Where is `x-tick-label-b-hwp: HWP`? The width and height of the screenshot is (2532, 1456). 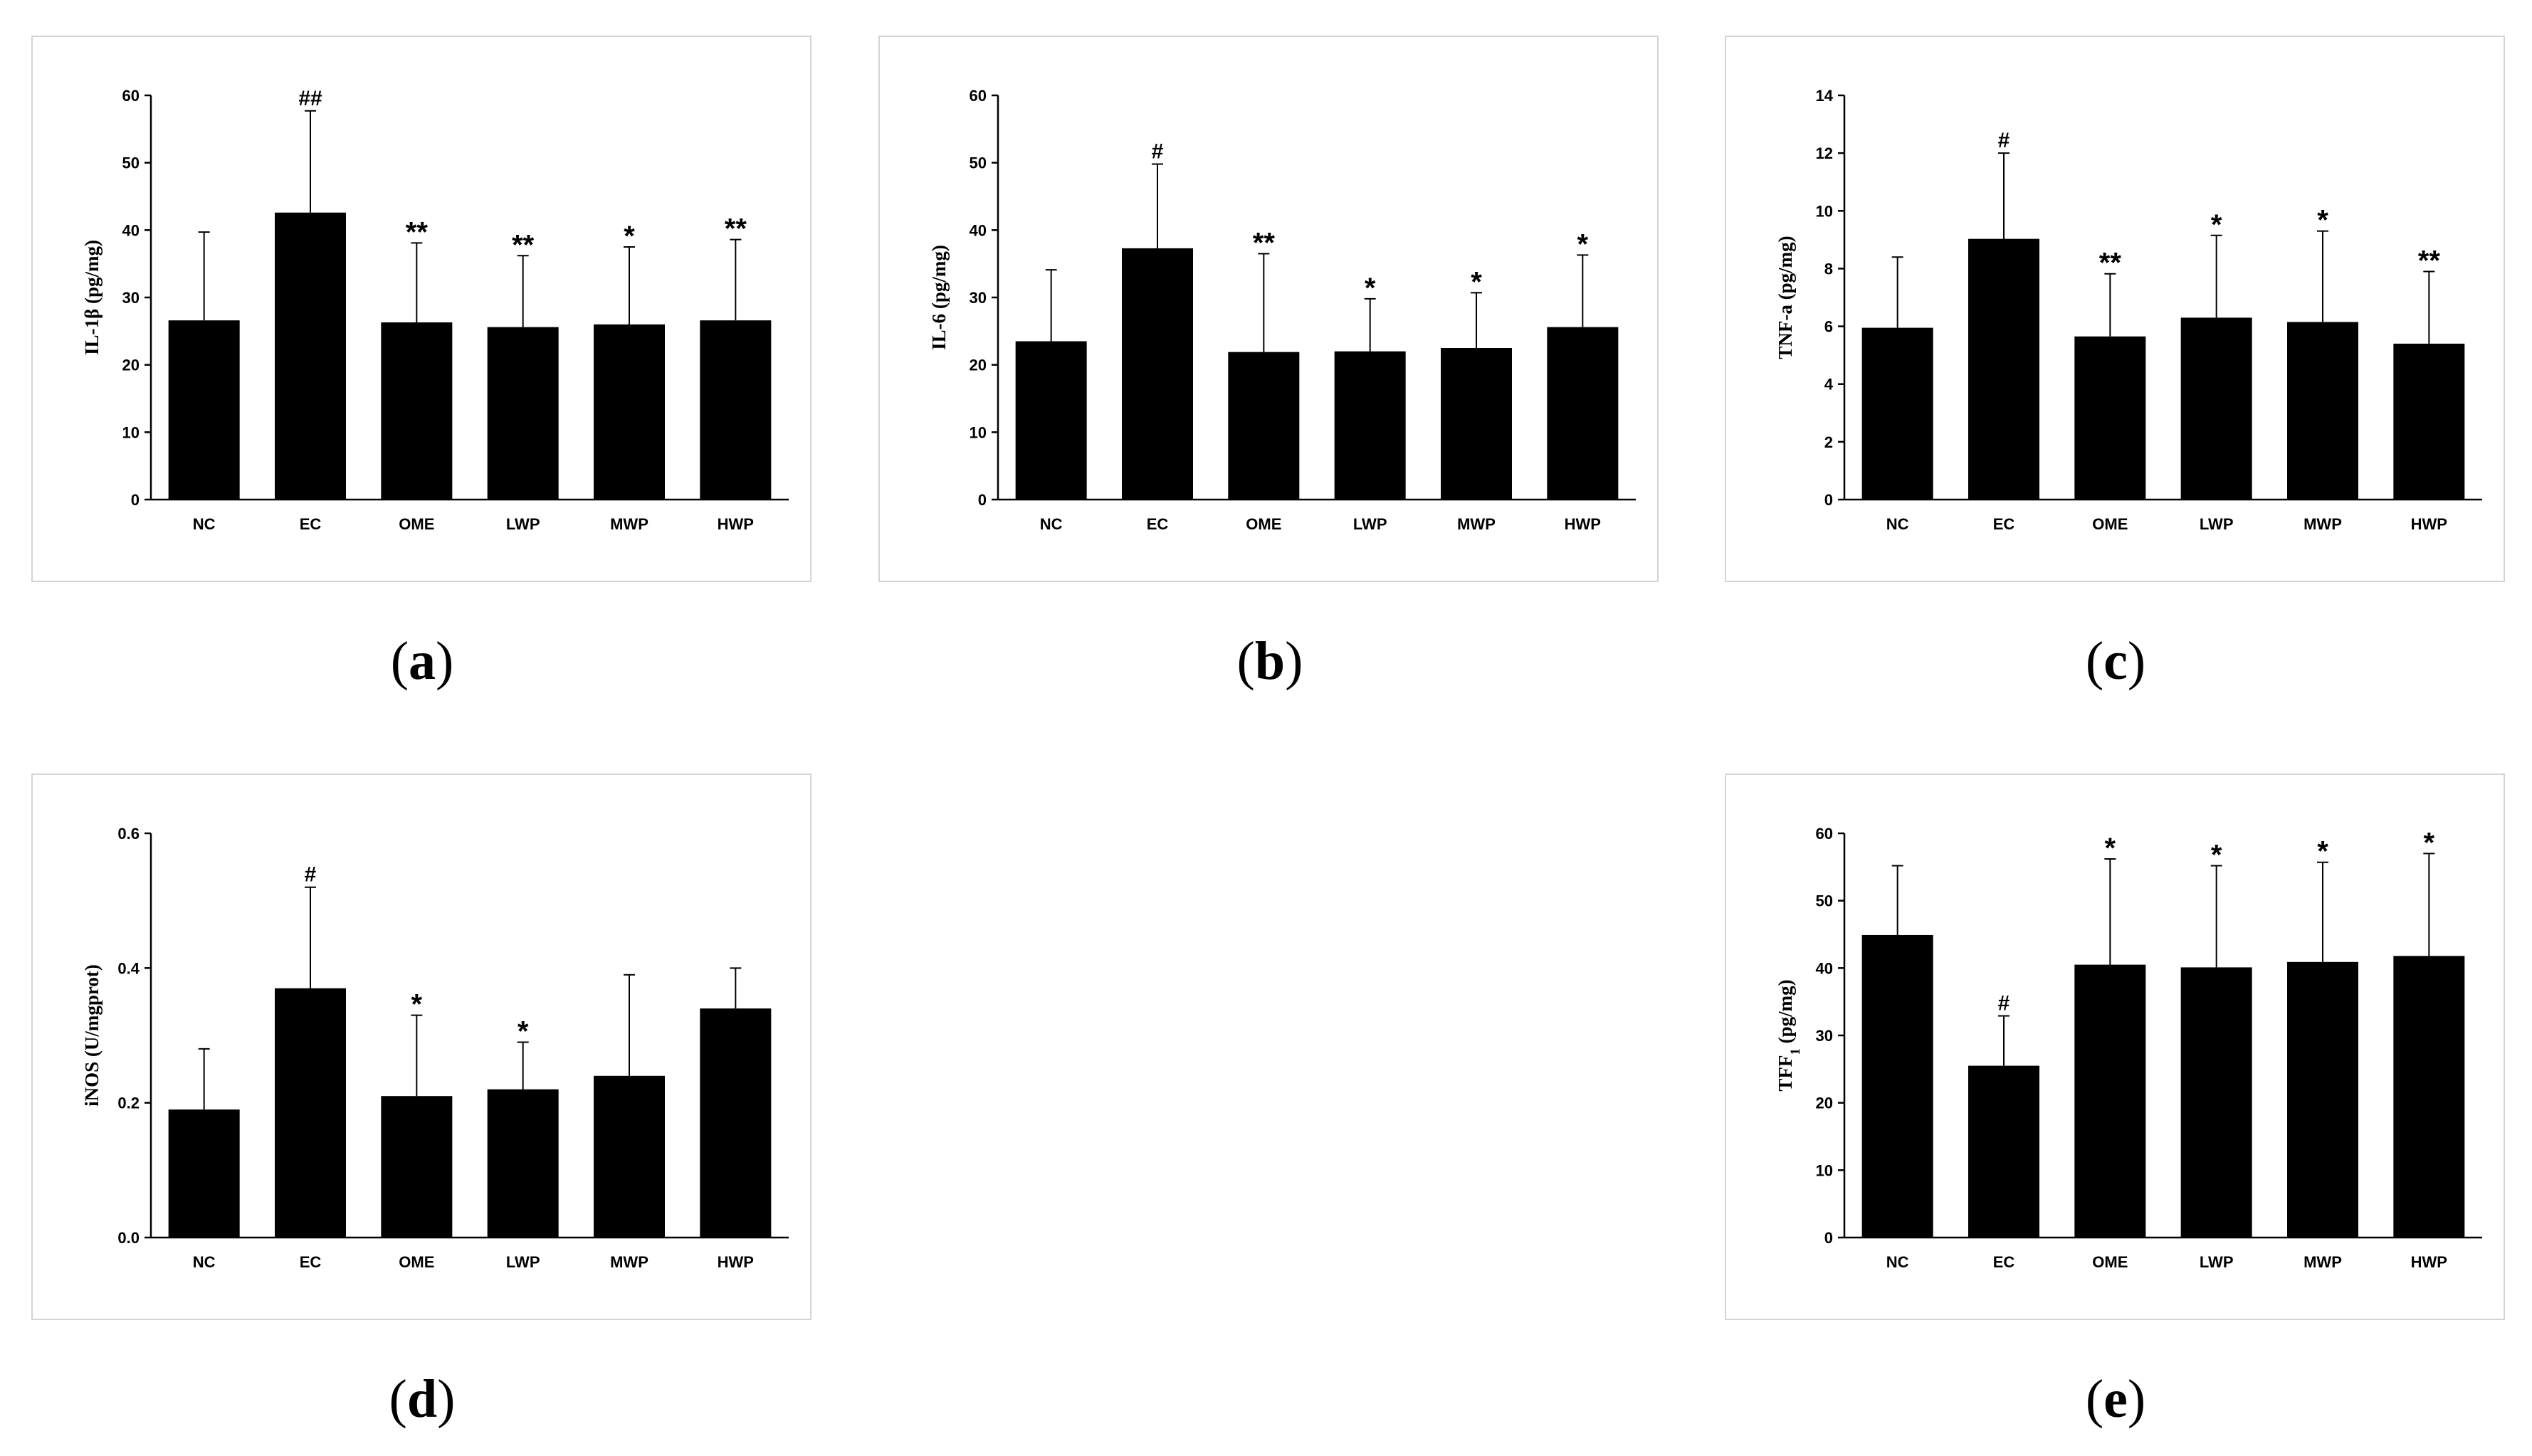
x-tick-label-b-hwp: HWP is located at coordinates (1583, 524).